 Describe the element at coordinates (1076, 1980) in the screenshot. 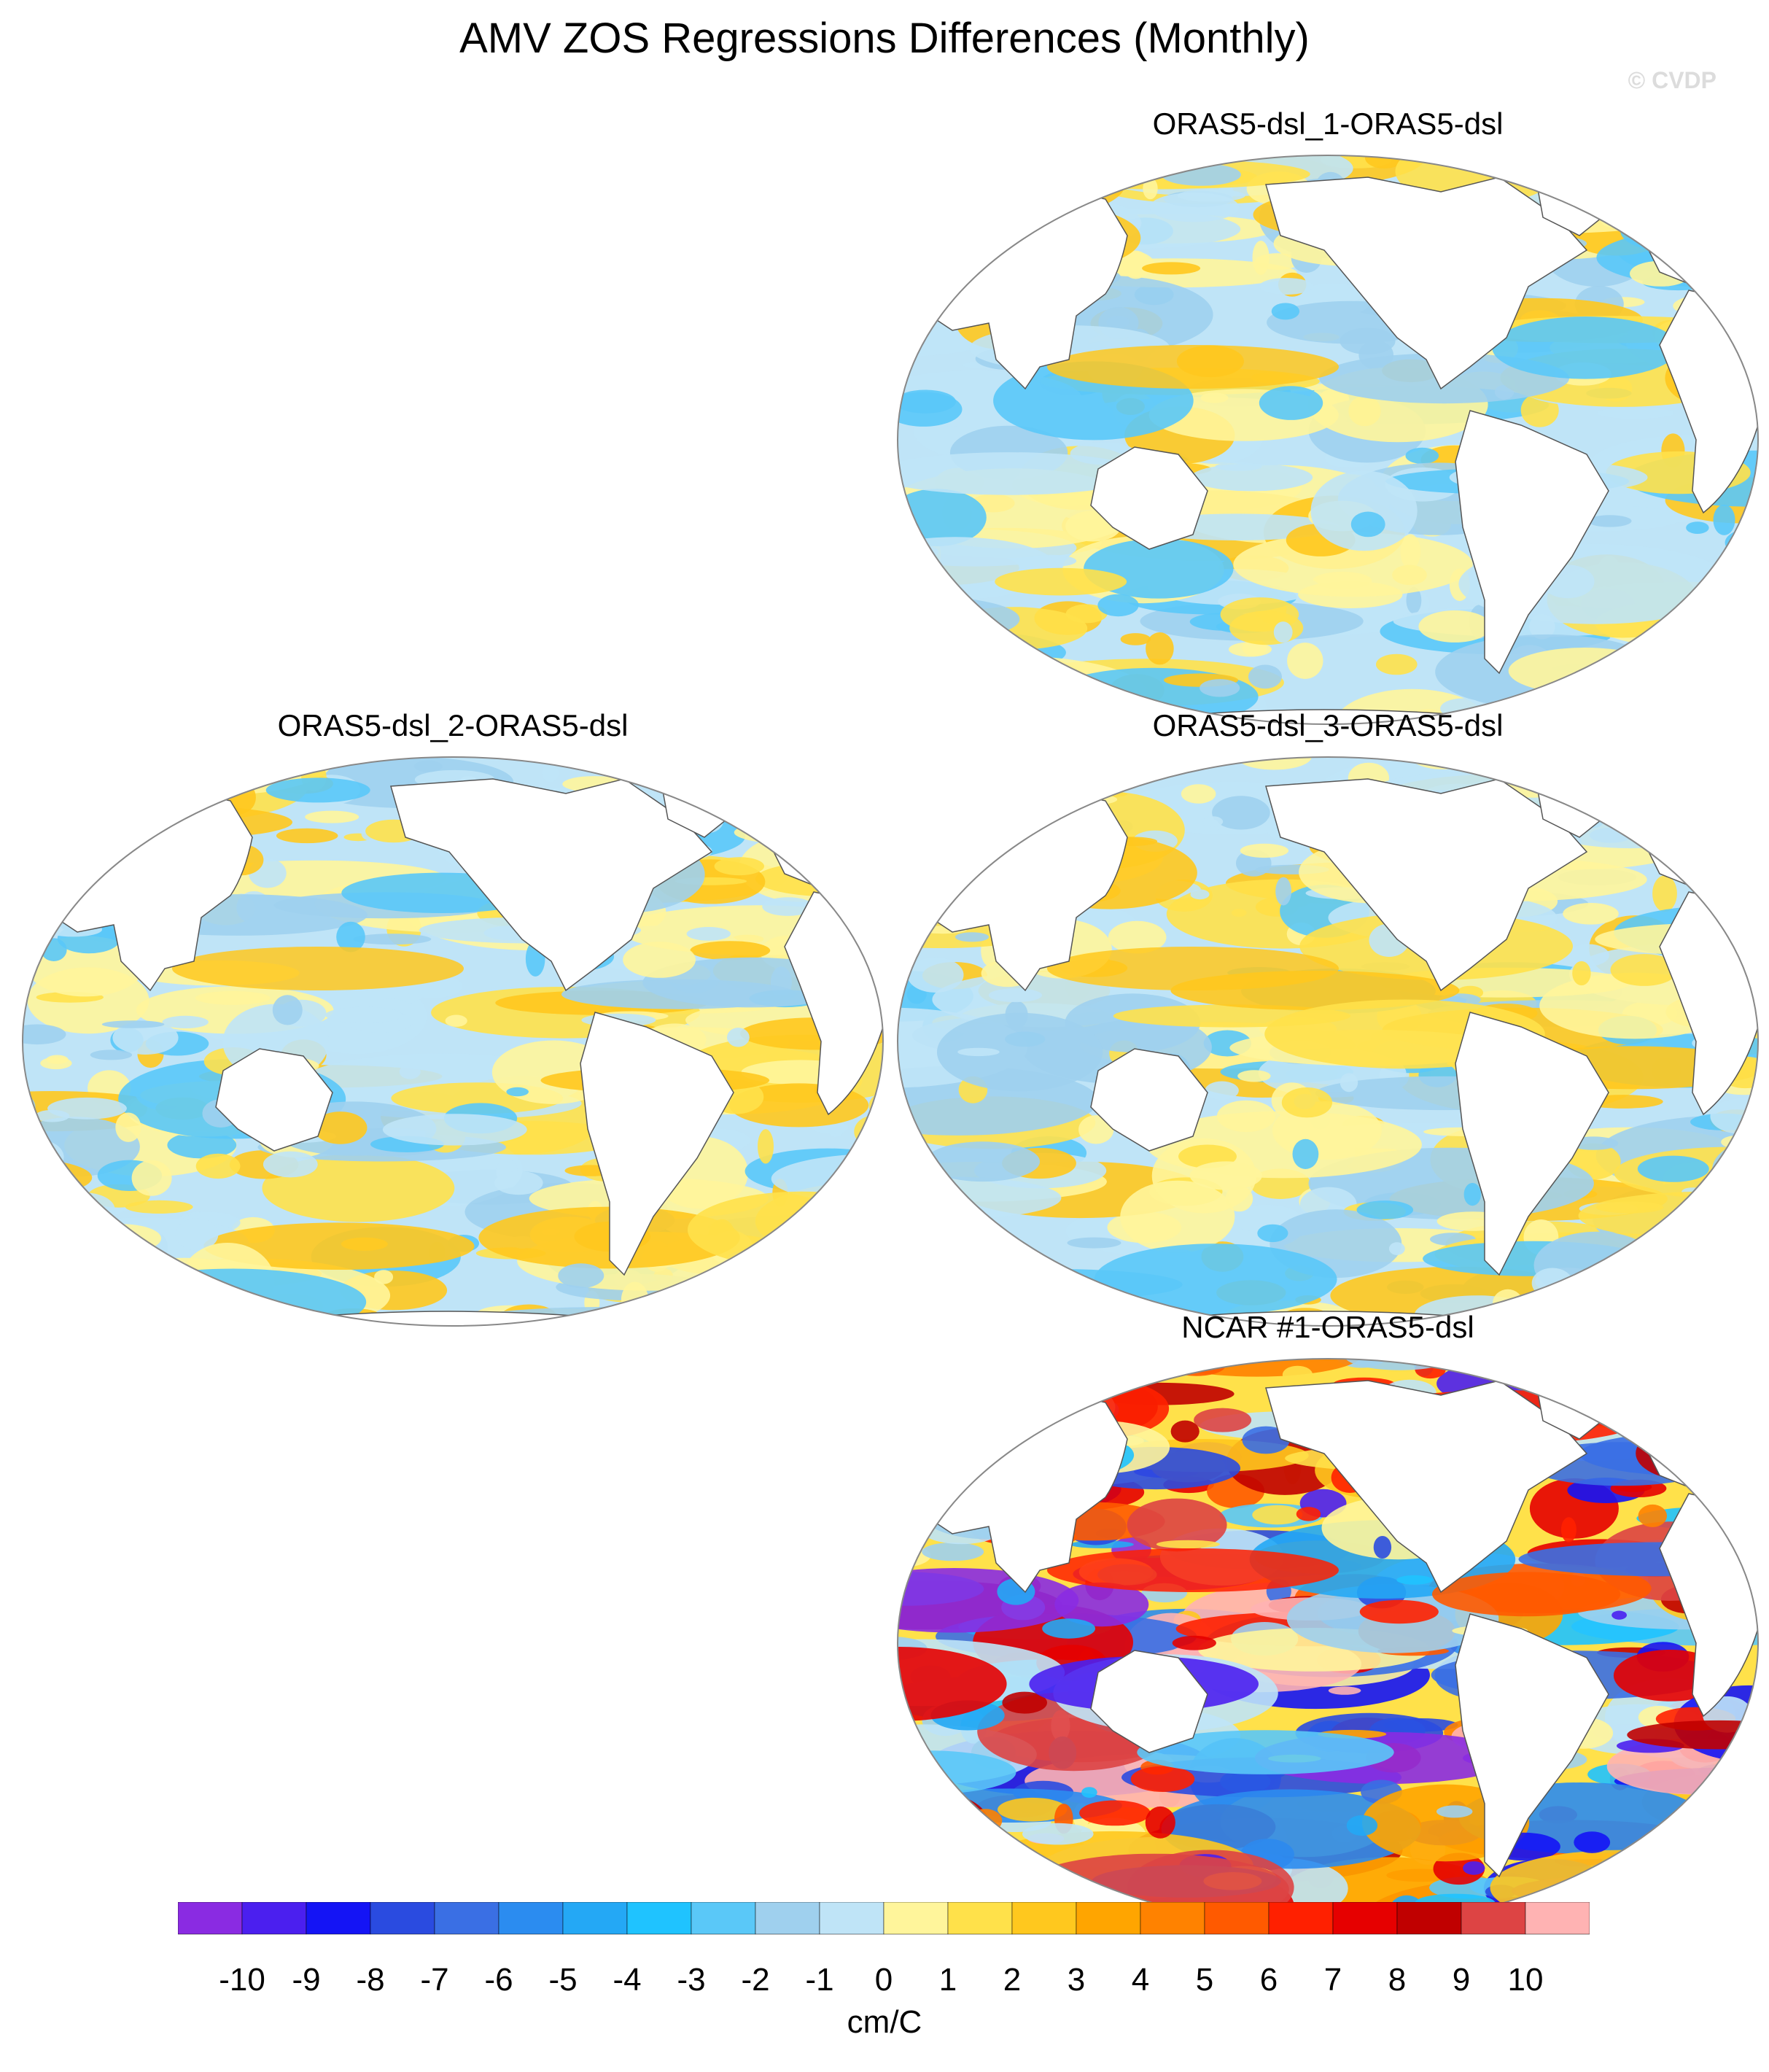

I see `colorbar-tick-label: 3` at that location.